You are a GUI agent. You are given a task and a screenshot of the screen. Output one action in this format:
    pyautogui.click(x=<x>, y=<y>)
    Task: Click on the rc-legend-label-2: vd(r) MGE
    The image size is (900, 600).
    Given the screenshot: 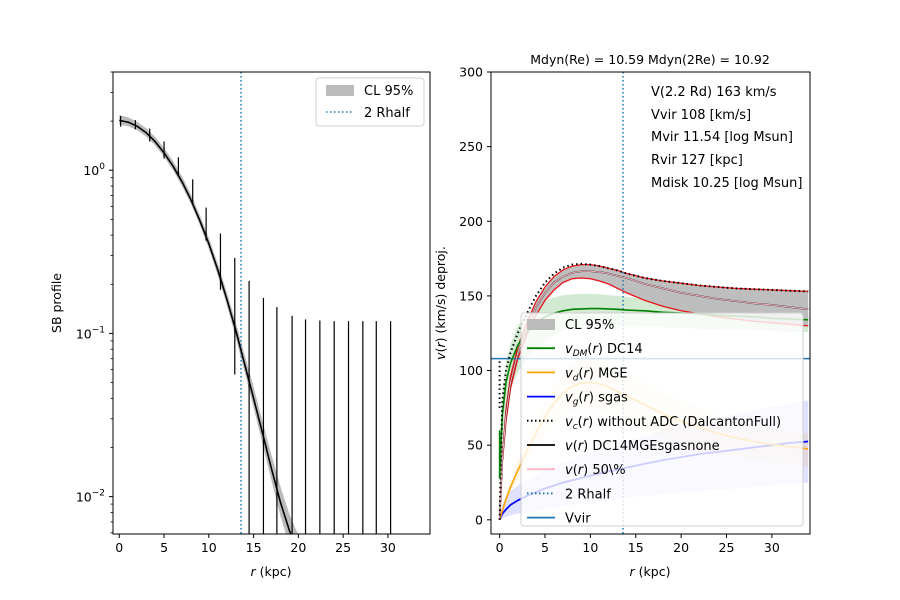 What is the action you would take?
    pyautogui.click(x=596, y=374)
    